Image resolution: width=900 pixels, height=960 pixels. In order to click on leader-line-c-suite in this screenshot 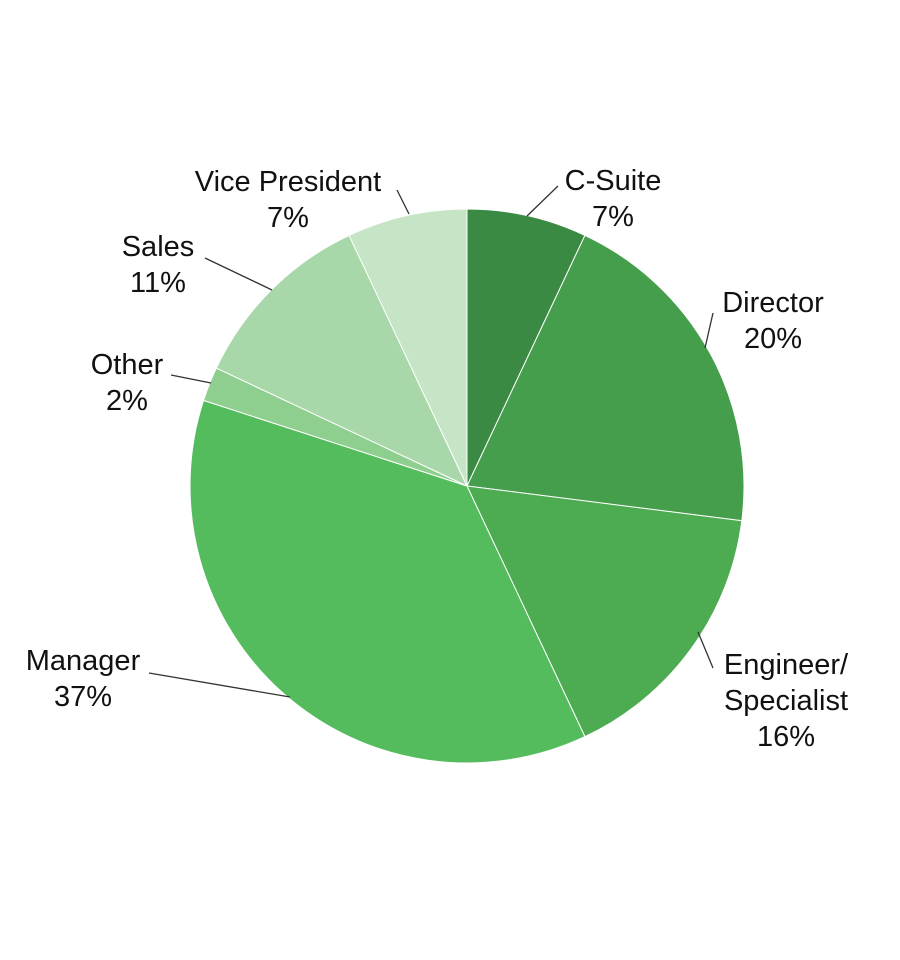, I will do `click(542, 201)`.